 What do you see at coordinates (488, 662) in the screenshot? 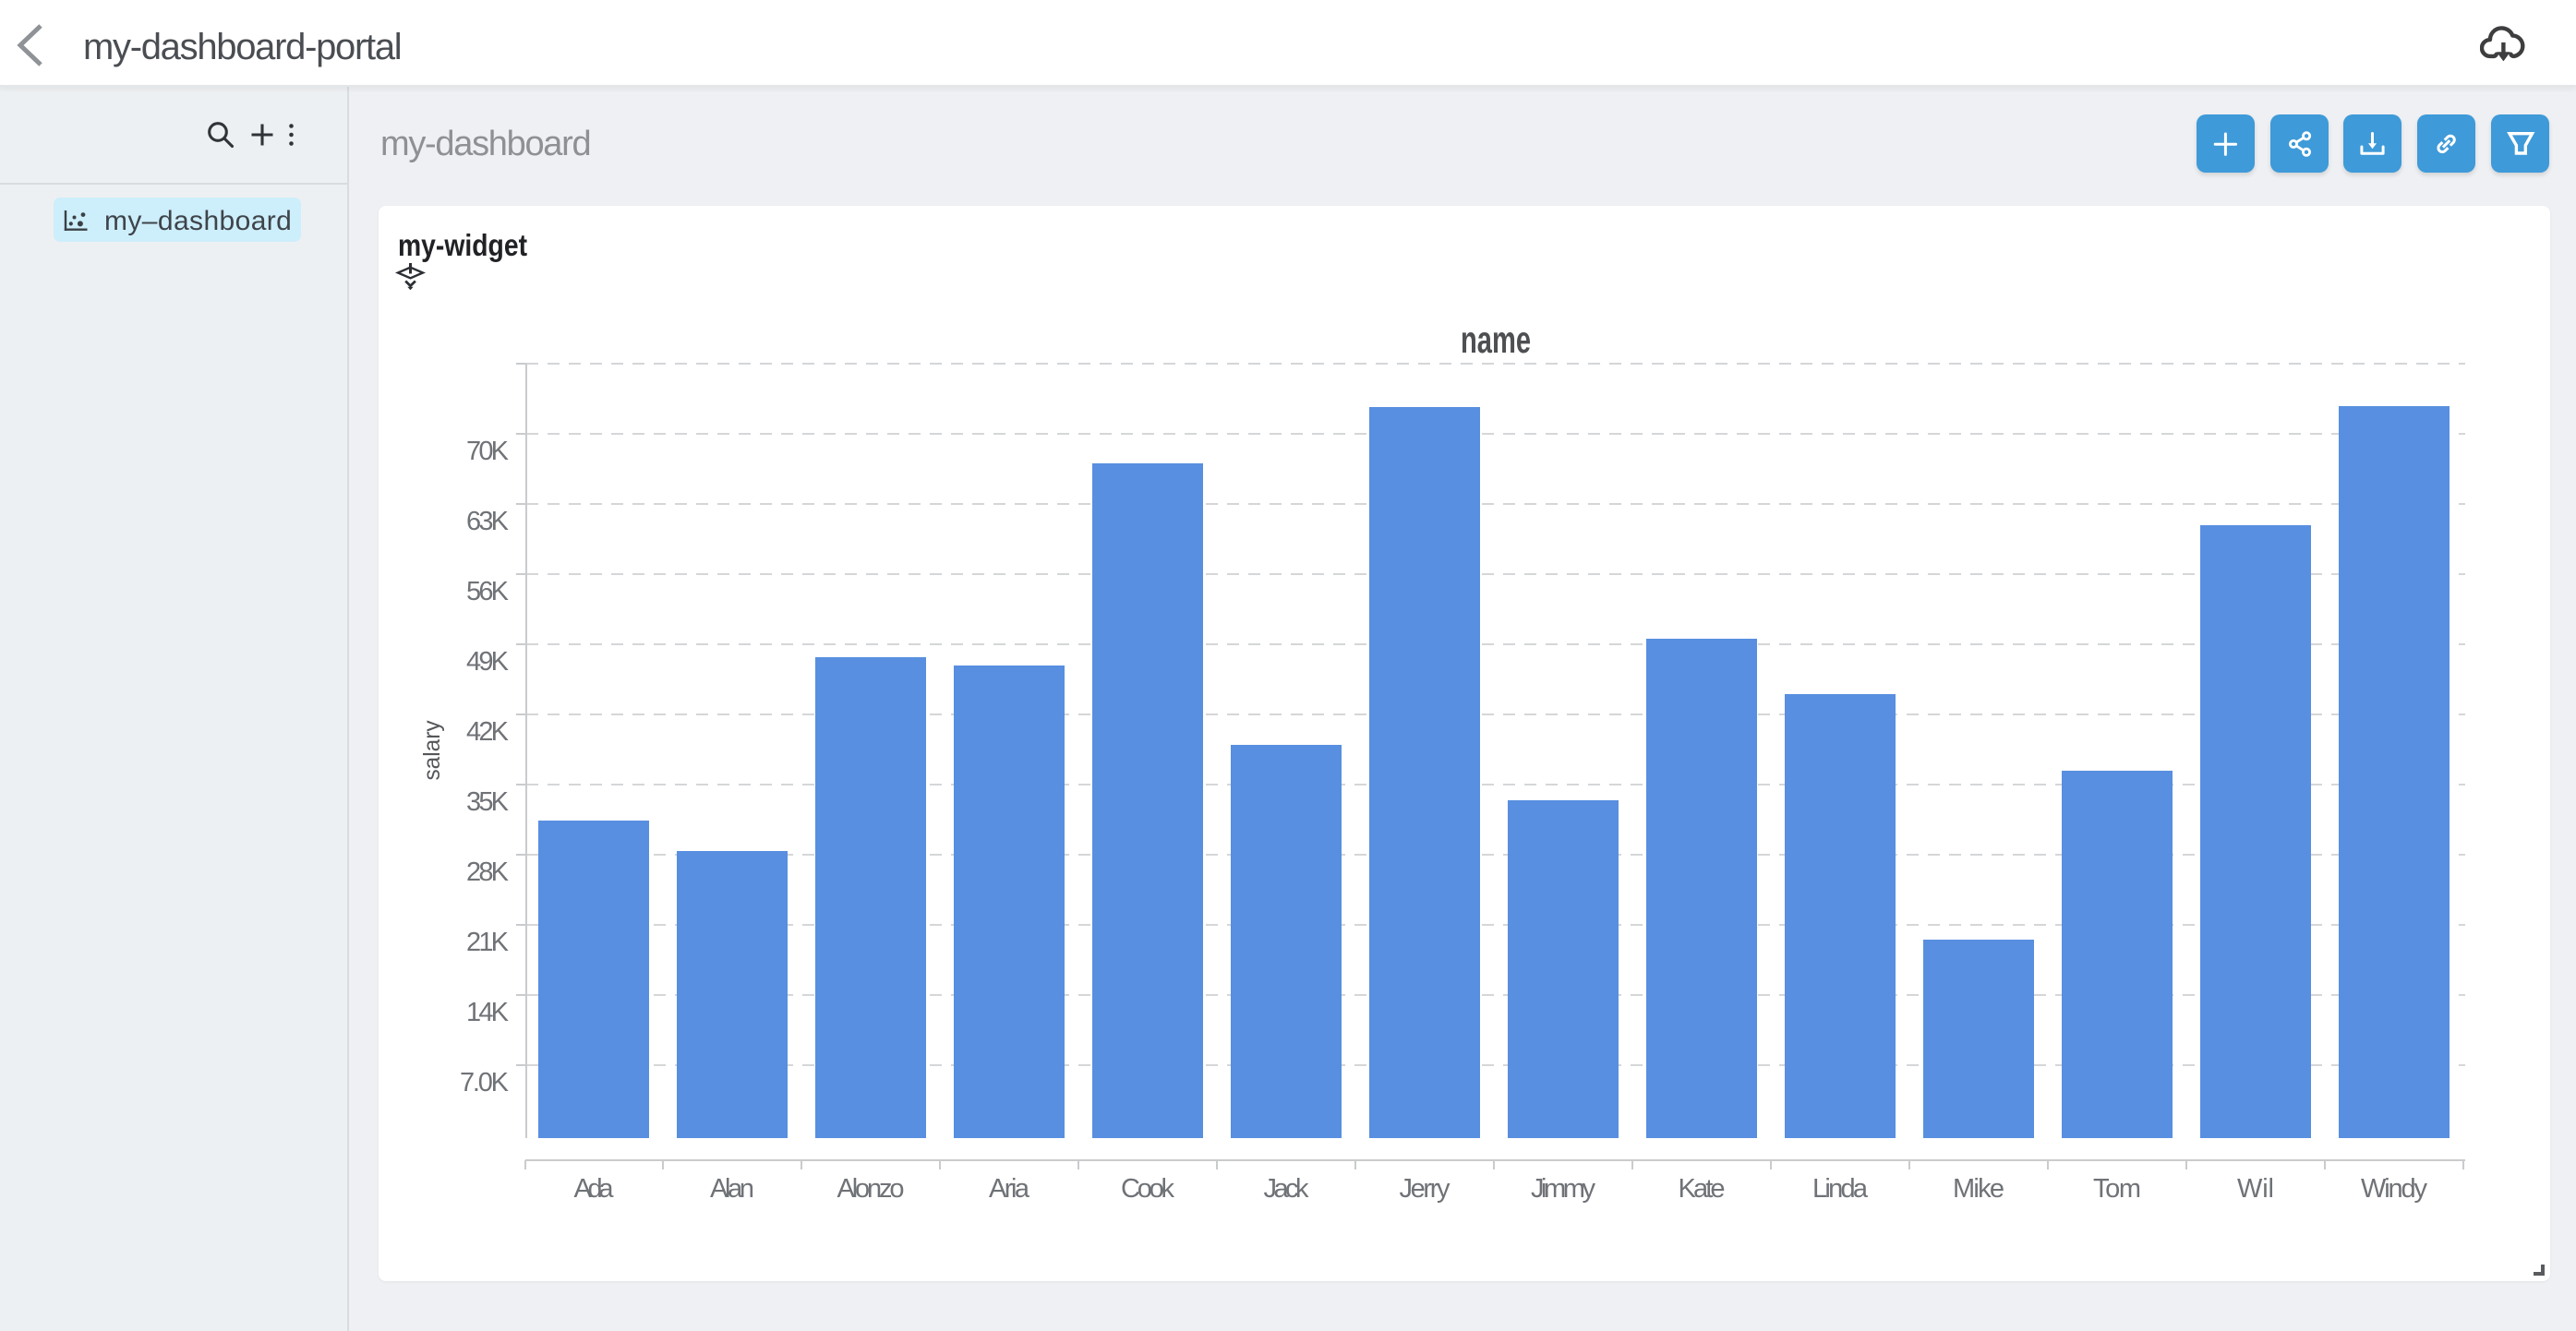
I see `svg-text: 49K` at bounding box center [488, 662].